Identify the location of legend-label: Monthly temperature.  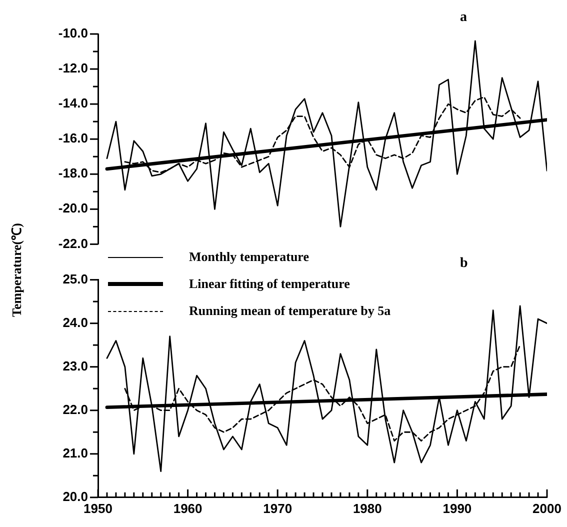
(249, 257).